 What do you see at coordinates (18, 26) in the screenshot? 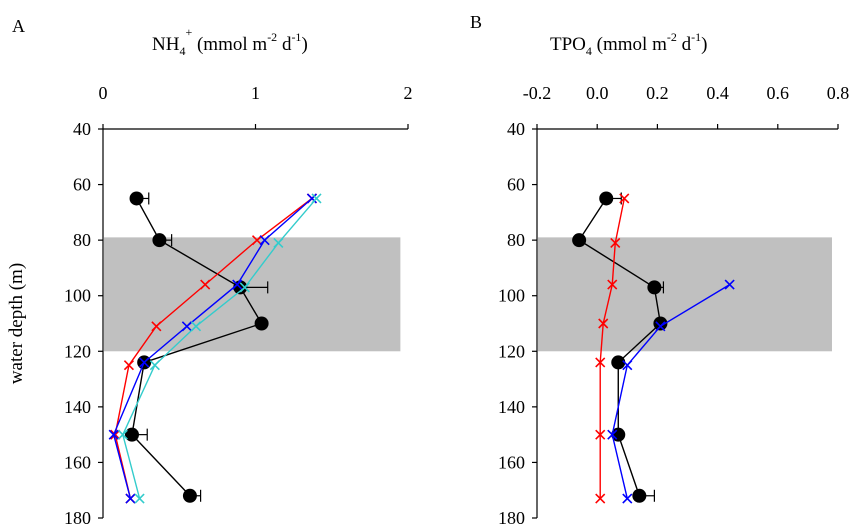
I see `panel-label: A` at bounding box center [18, 26].